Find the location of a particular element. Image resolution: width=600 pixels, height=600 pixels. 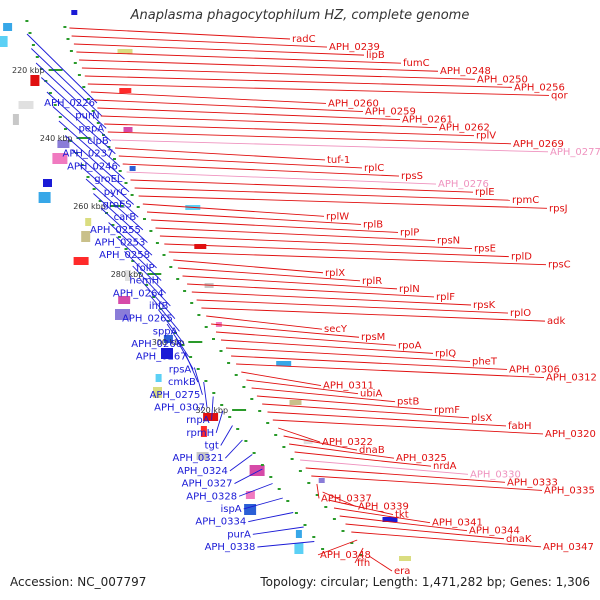

gene-label-right: qor is located at coordinates (559, 95).